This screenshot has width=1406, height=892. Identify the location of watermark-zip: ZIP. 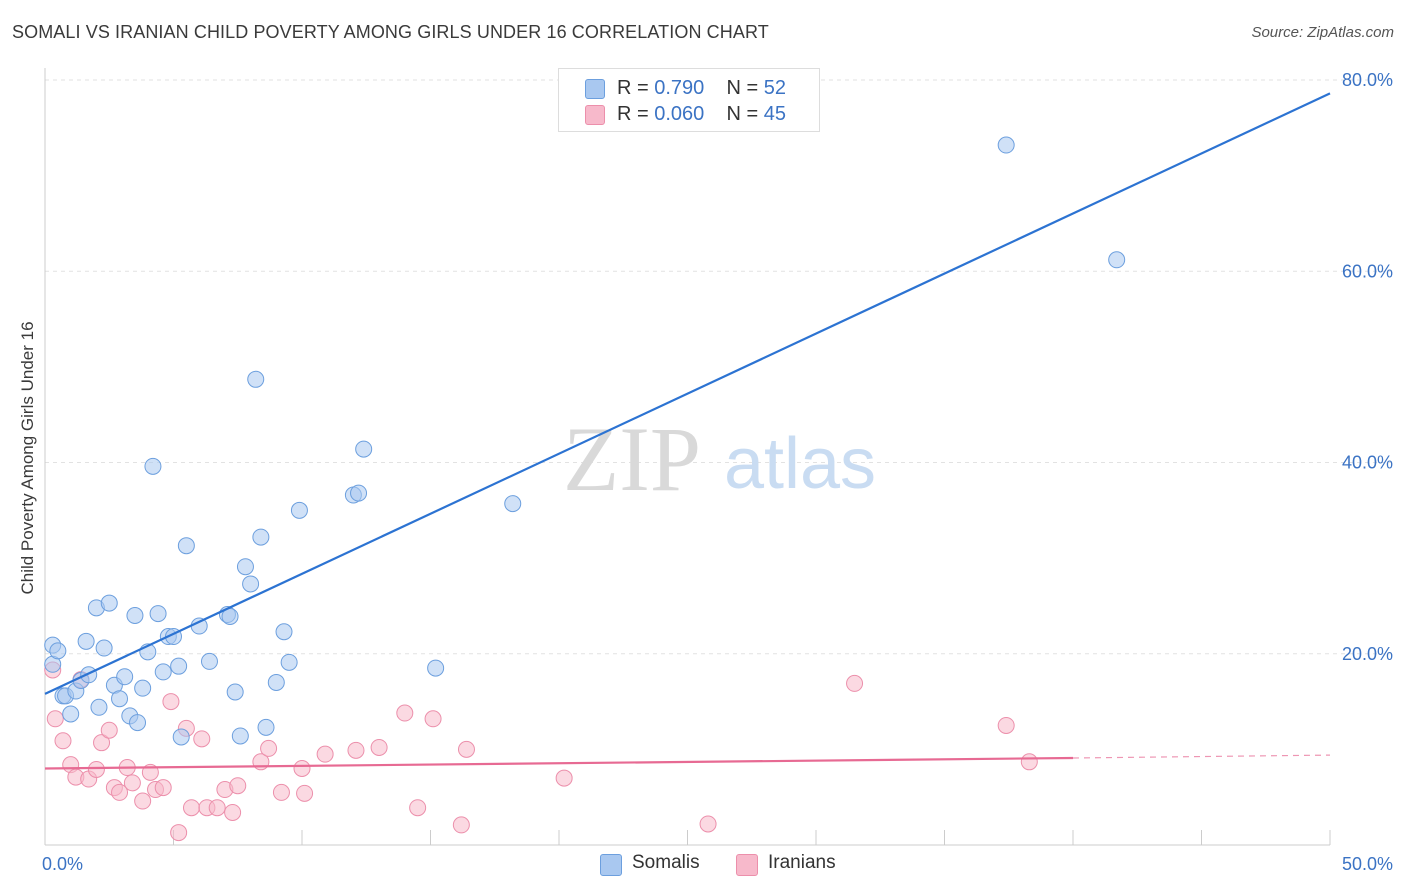
(632, 459).